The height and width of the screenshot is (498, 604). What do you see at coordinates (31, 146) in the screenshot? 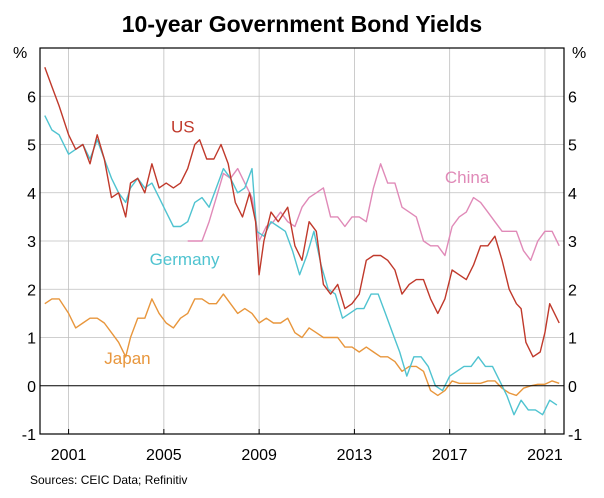
I see `y-tick-left-label: 5` at bounding box center [31, 146].